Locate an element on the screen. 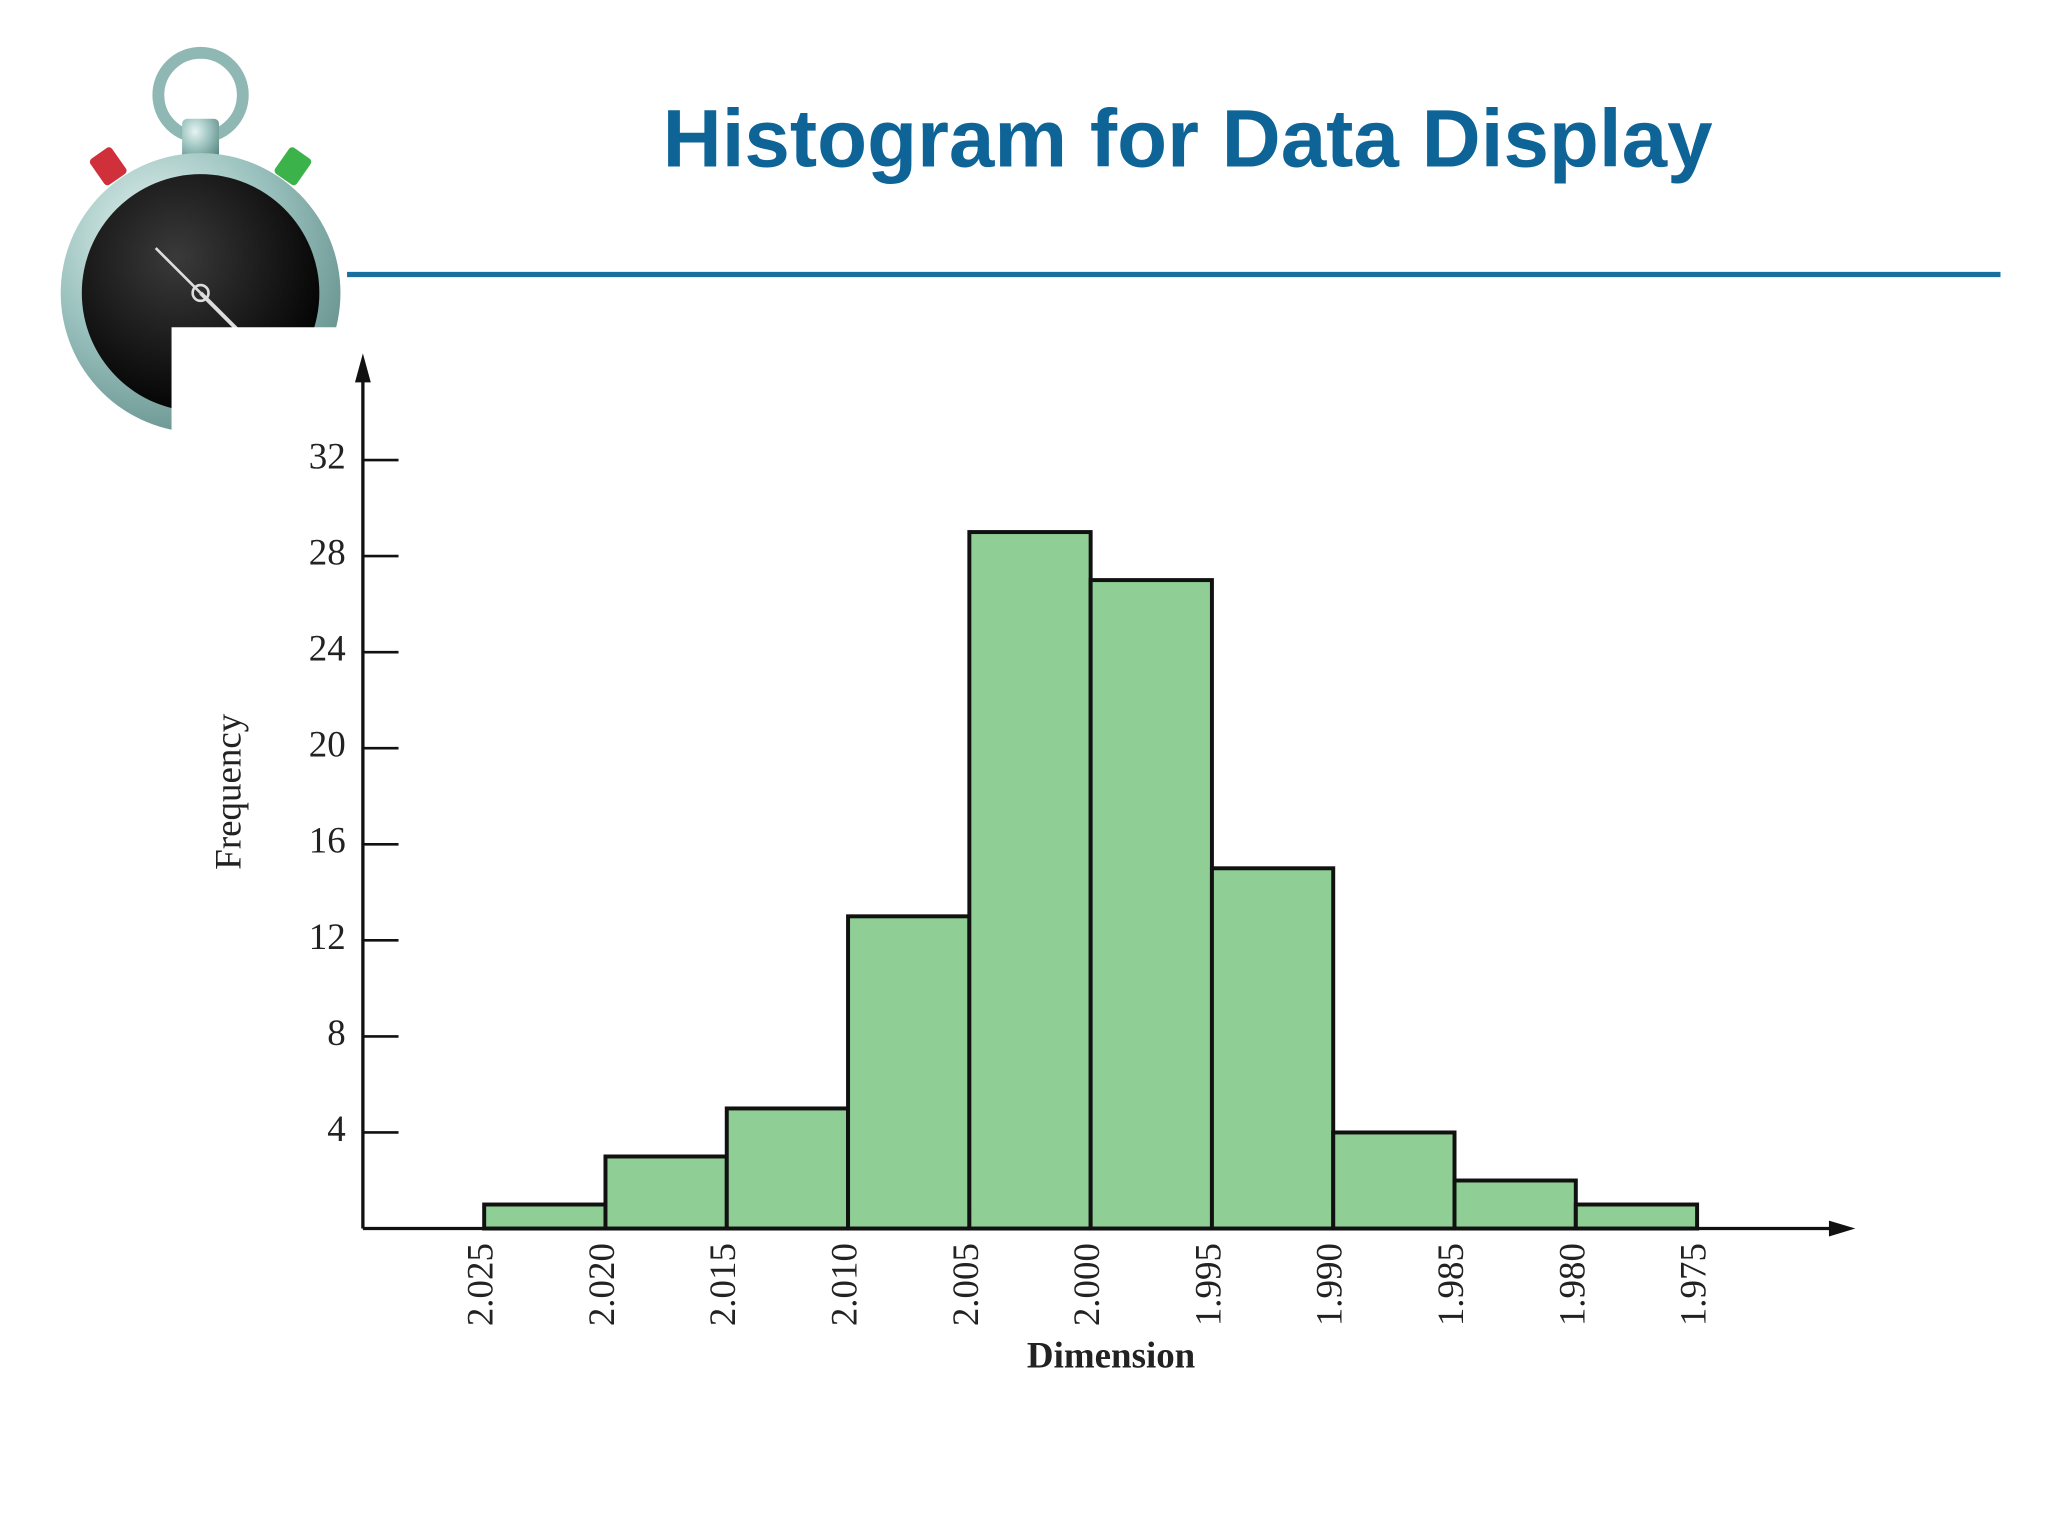 The width and height of the screenshot is (2048, 1536). x-tick-label: 1.975 is located at coordinates (1693, 1284).